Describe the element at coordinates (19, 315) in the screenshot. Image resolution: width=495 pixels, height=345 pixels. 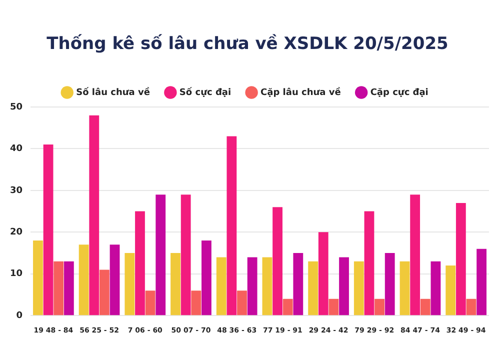
I see `y-tick-label: 0` at that location.